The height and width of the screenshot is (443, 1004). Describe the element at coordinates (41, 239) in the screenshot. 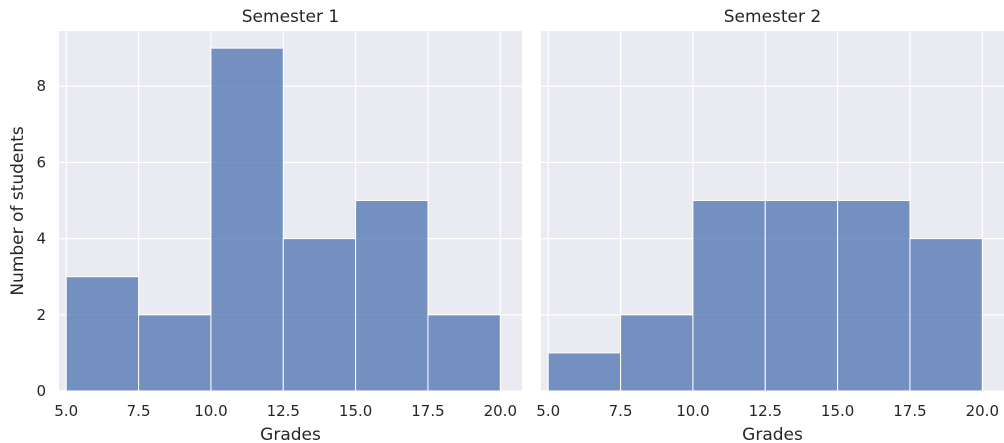

I see `y-tick-label: 4` at that location.